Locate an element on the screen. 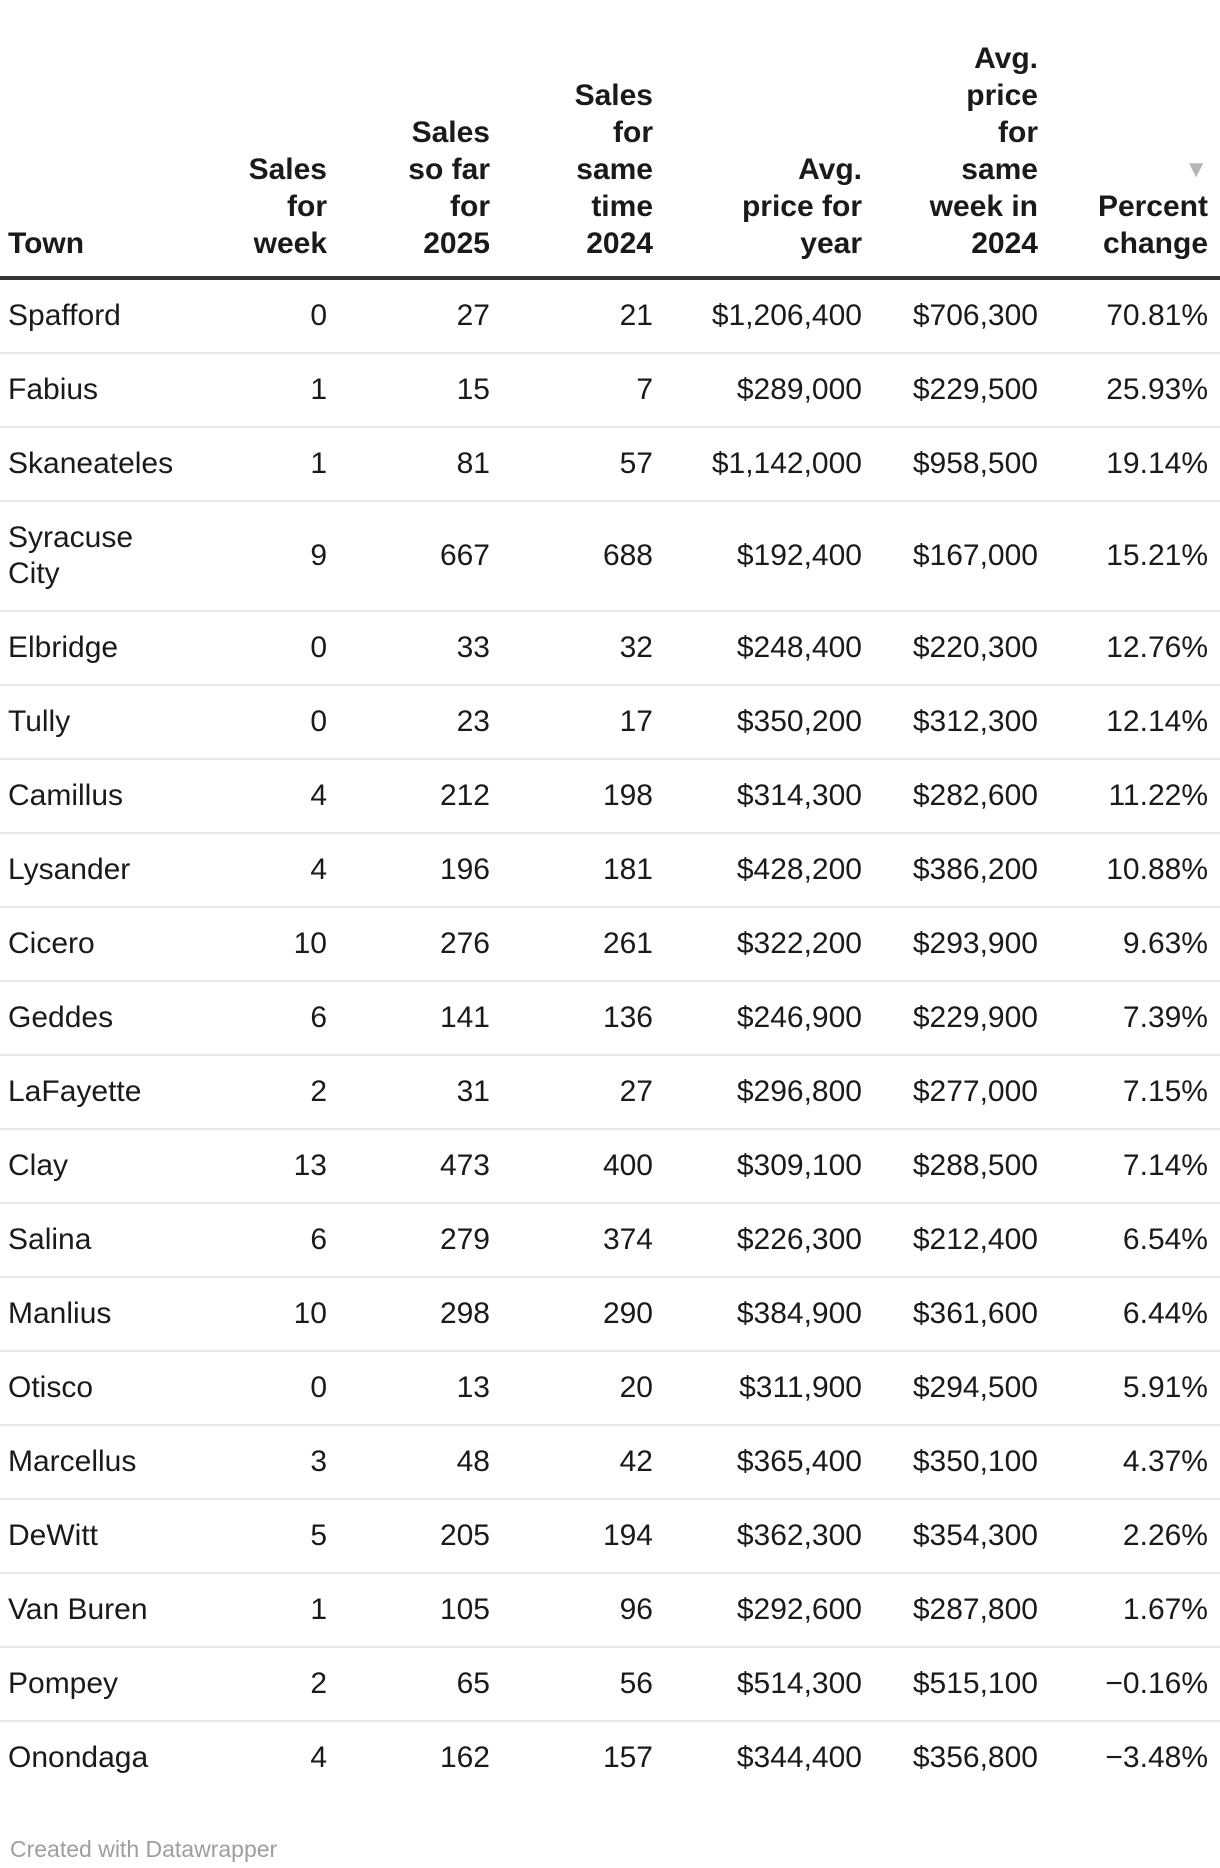  avg-price-same-week-2024-cell: $386,200 is located at coordinates (950, 870).